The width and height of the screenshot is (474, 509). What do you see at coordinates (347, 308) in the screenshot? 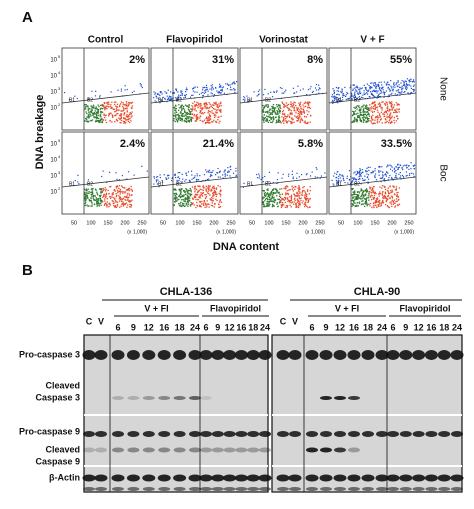
I see `group-label: V + FI` at bounding box center [347, 308].